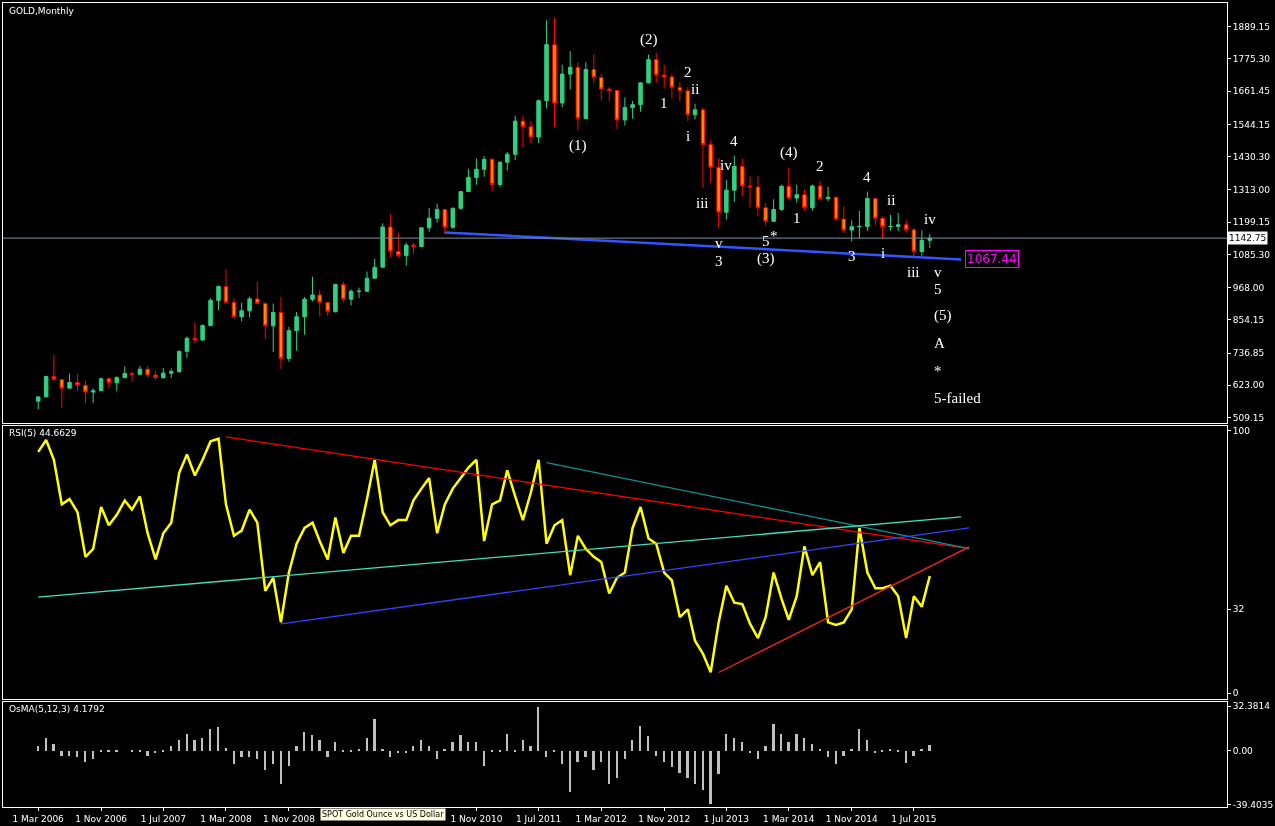  Describe the element at coordinates (649, 39) in the screenshot. I see `annotation: (2)` at that location.